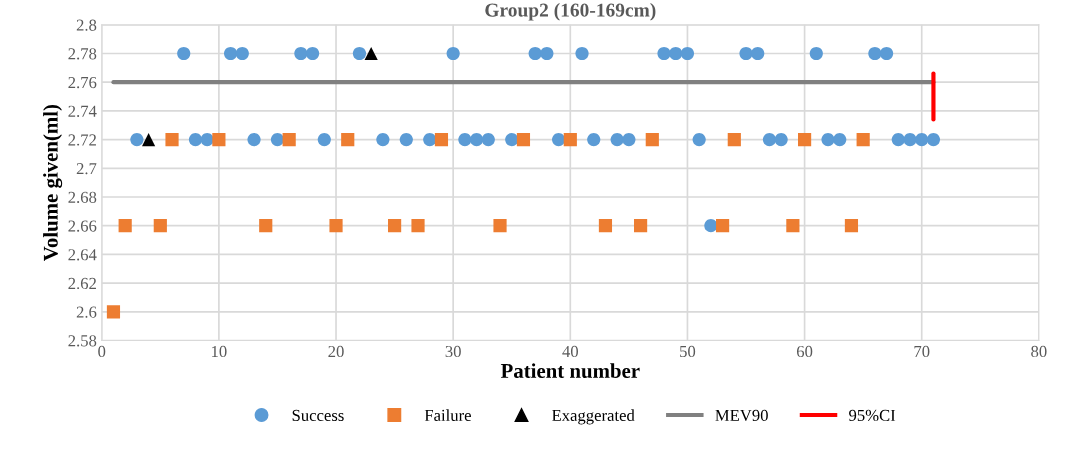 Image resolution: width=1071 pixels, height=451 pixels. I want to click on legend-label: MEV90, so click(741, 415).